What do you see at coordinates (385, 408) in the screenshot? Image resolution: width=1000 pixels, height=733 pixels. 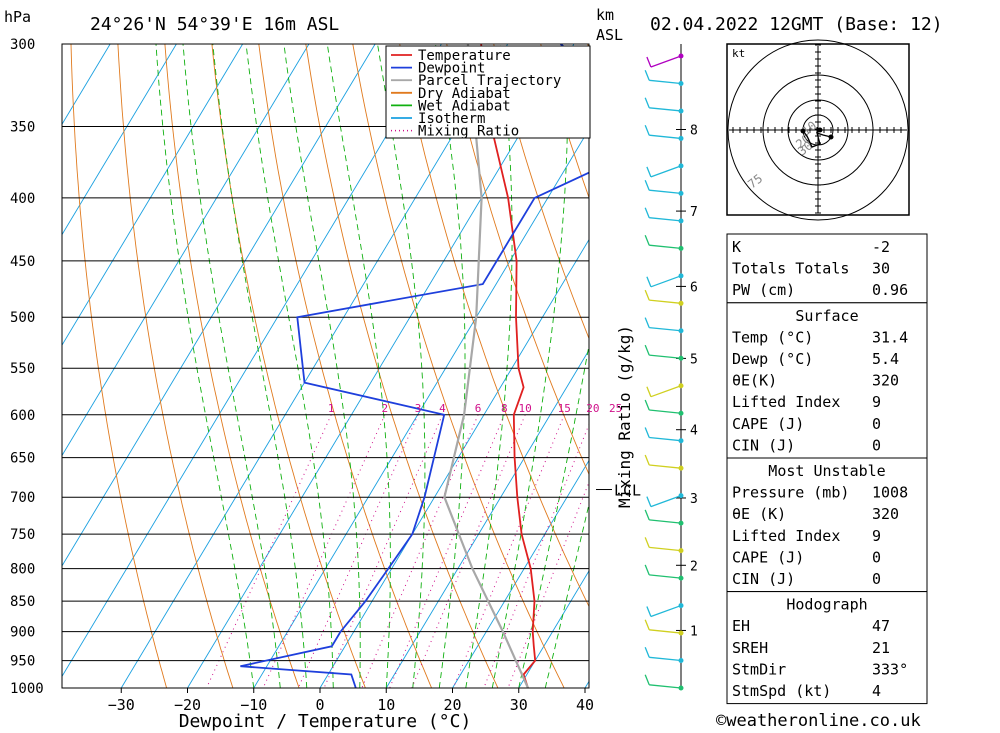 I see `mixing-ratio-label: 2` at bounding box center [385, 408].